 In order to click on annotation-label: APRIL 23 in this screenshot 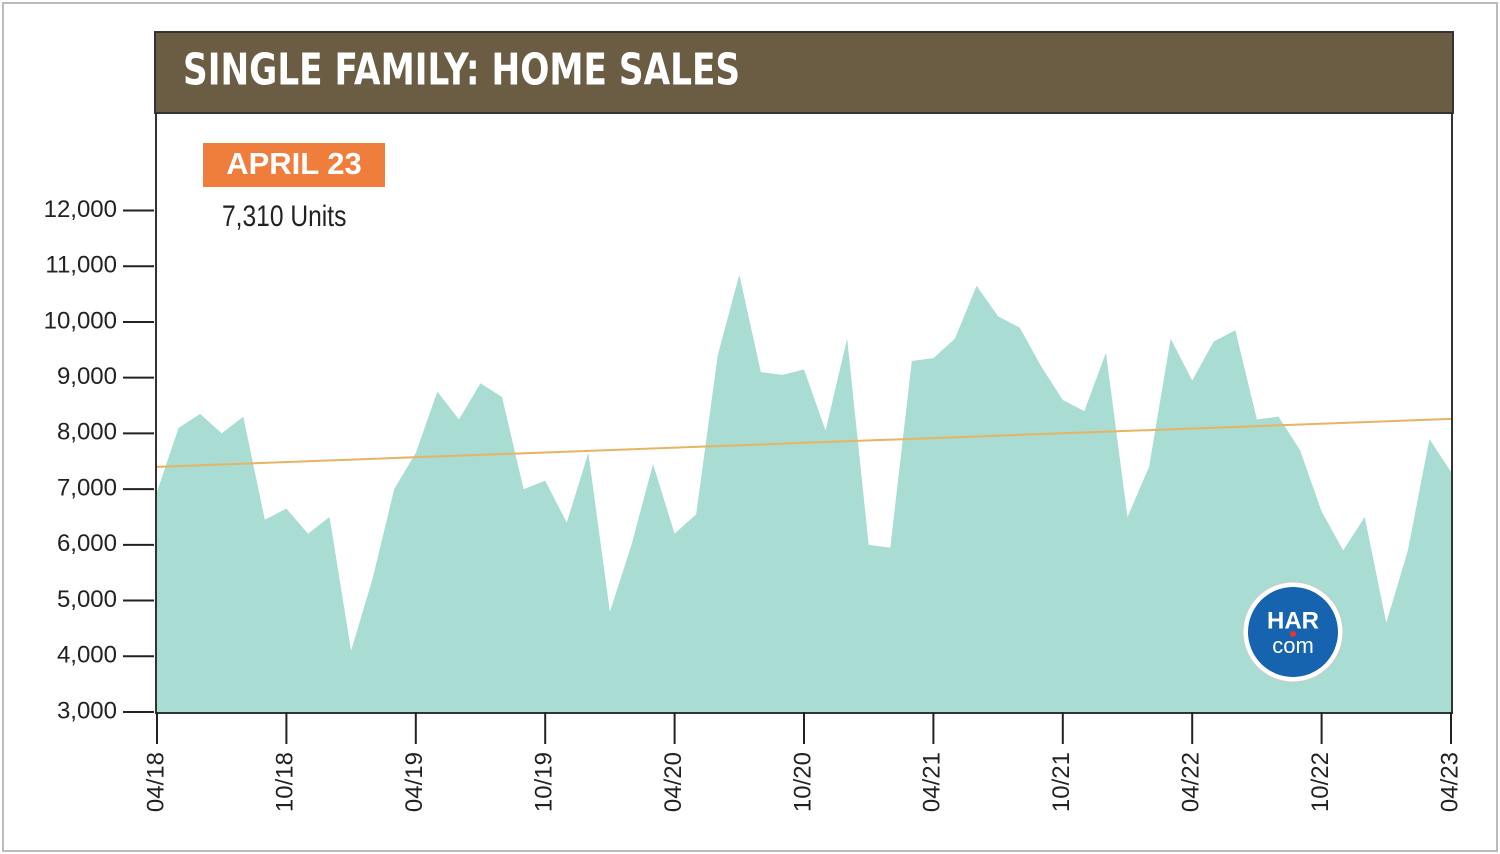, I will do `click(294, 163)`.